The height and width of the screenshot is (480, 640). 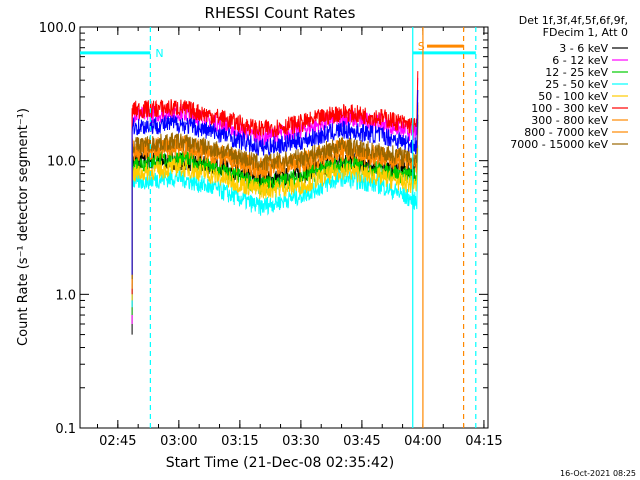 I want to click on legend-entry-label: 6 - 12 keV, so click(x=580, y=60).